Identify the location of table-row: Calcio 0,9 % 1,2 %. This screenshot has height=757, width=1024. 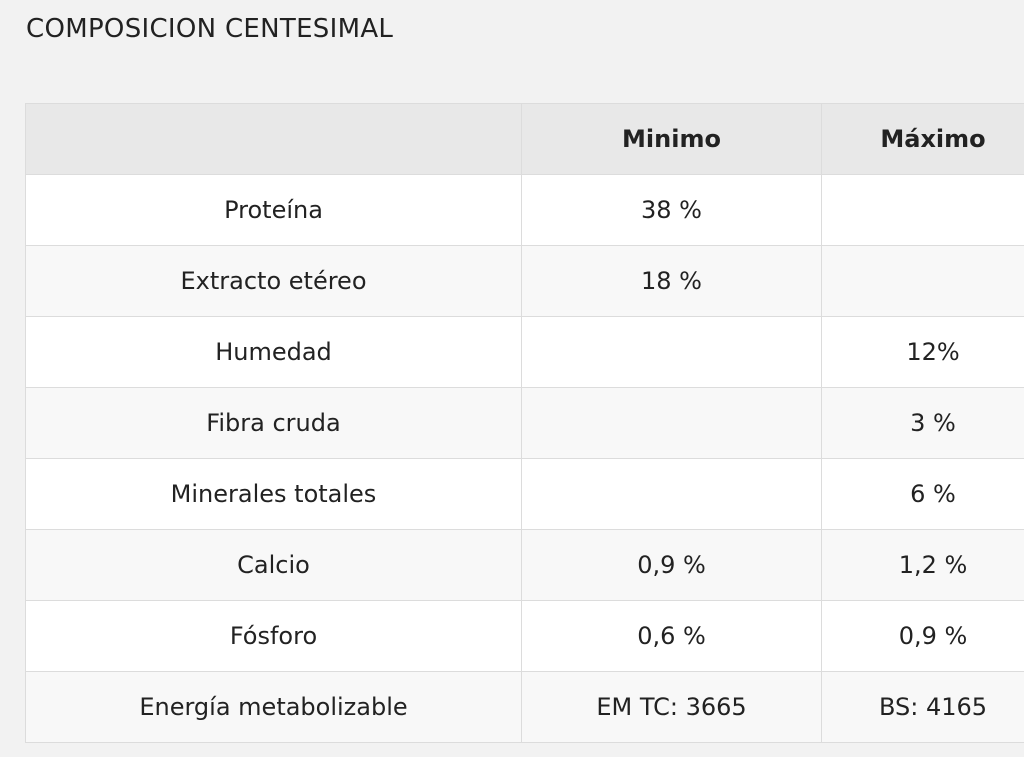
(524, 565).